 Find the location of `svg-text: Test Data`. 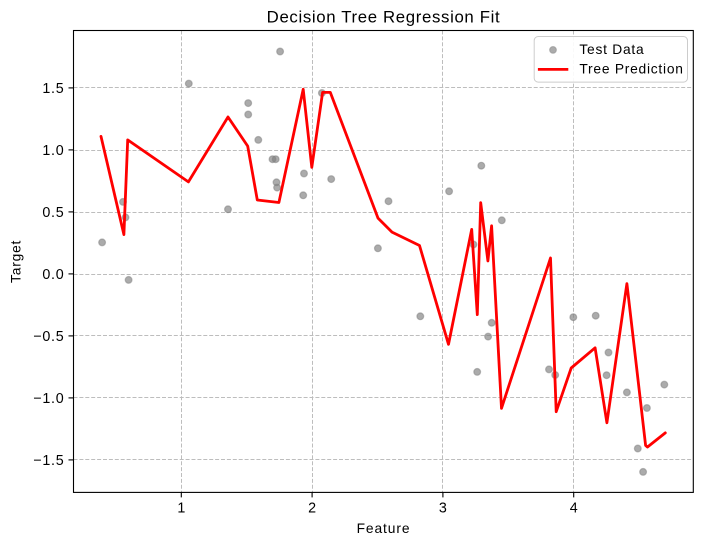

svg-text: Test Data is located at coordinates (611, 49).